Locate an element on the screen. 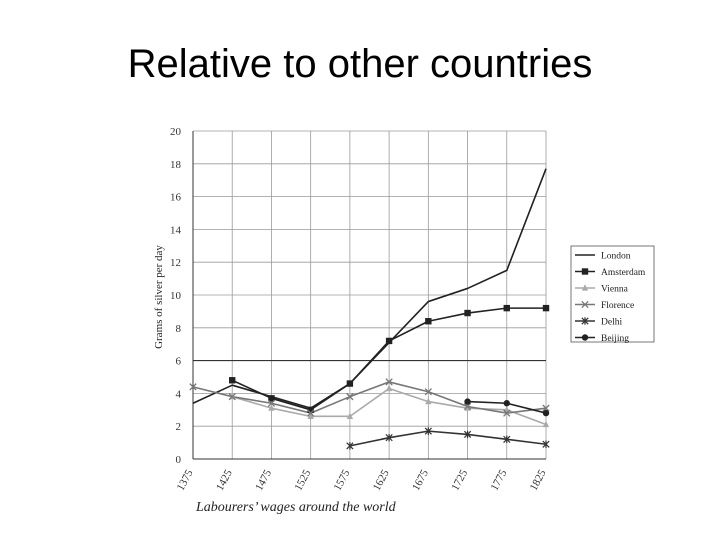 The image size is (720, 540). y-tick-label: 12 is located at coordinates (175, 263).